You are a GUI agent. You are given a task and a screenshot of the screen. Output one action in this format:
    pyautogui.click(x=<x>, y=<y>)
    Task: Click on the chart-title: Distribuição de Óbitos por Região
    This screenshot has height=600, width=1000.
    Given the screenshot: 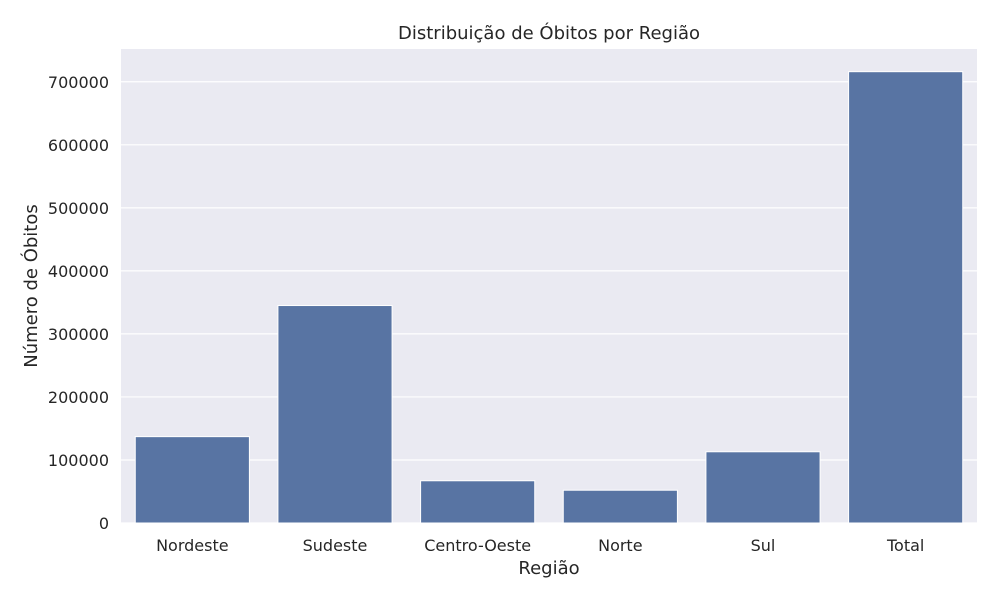 What is the action you would take?
    pyautogui.click(x=549, y=33)
    